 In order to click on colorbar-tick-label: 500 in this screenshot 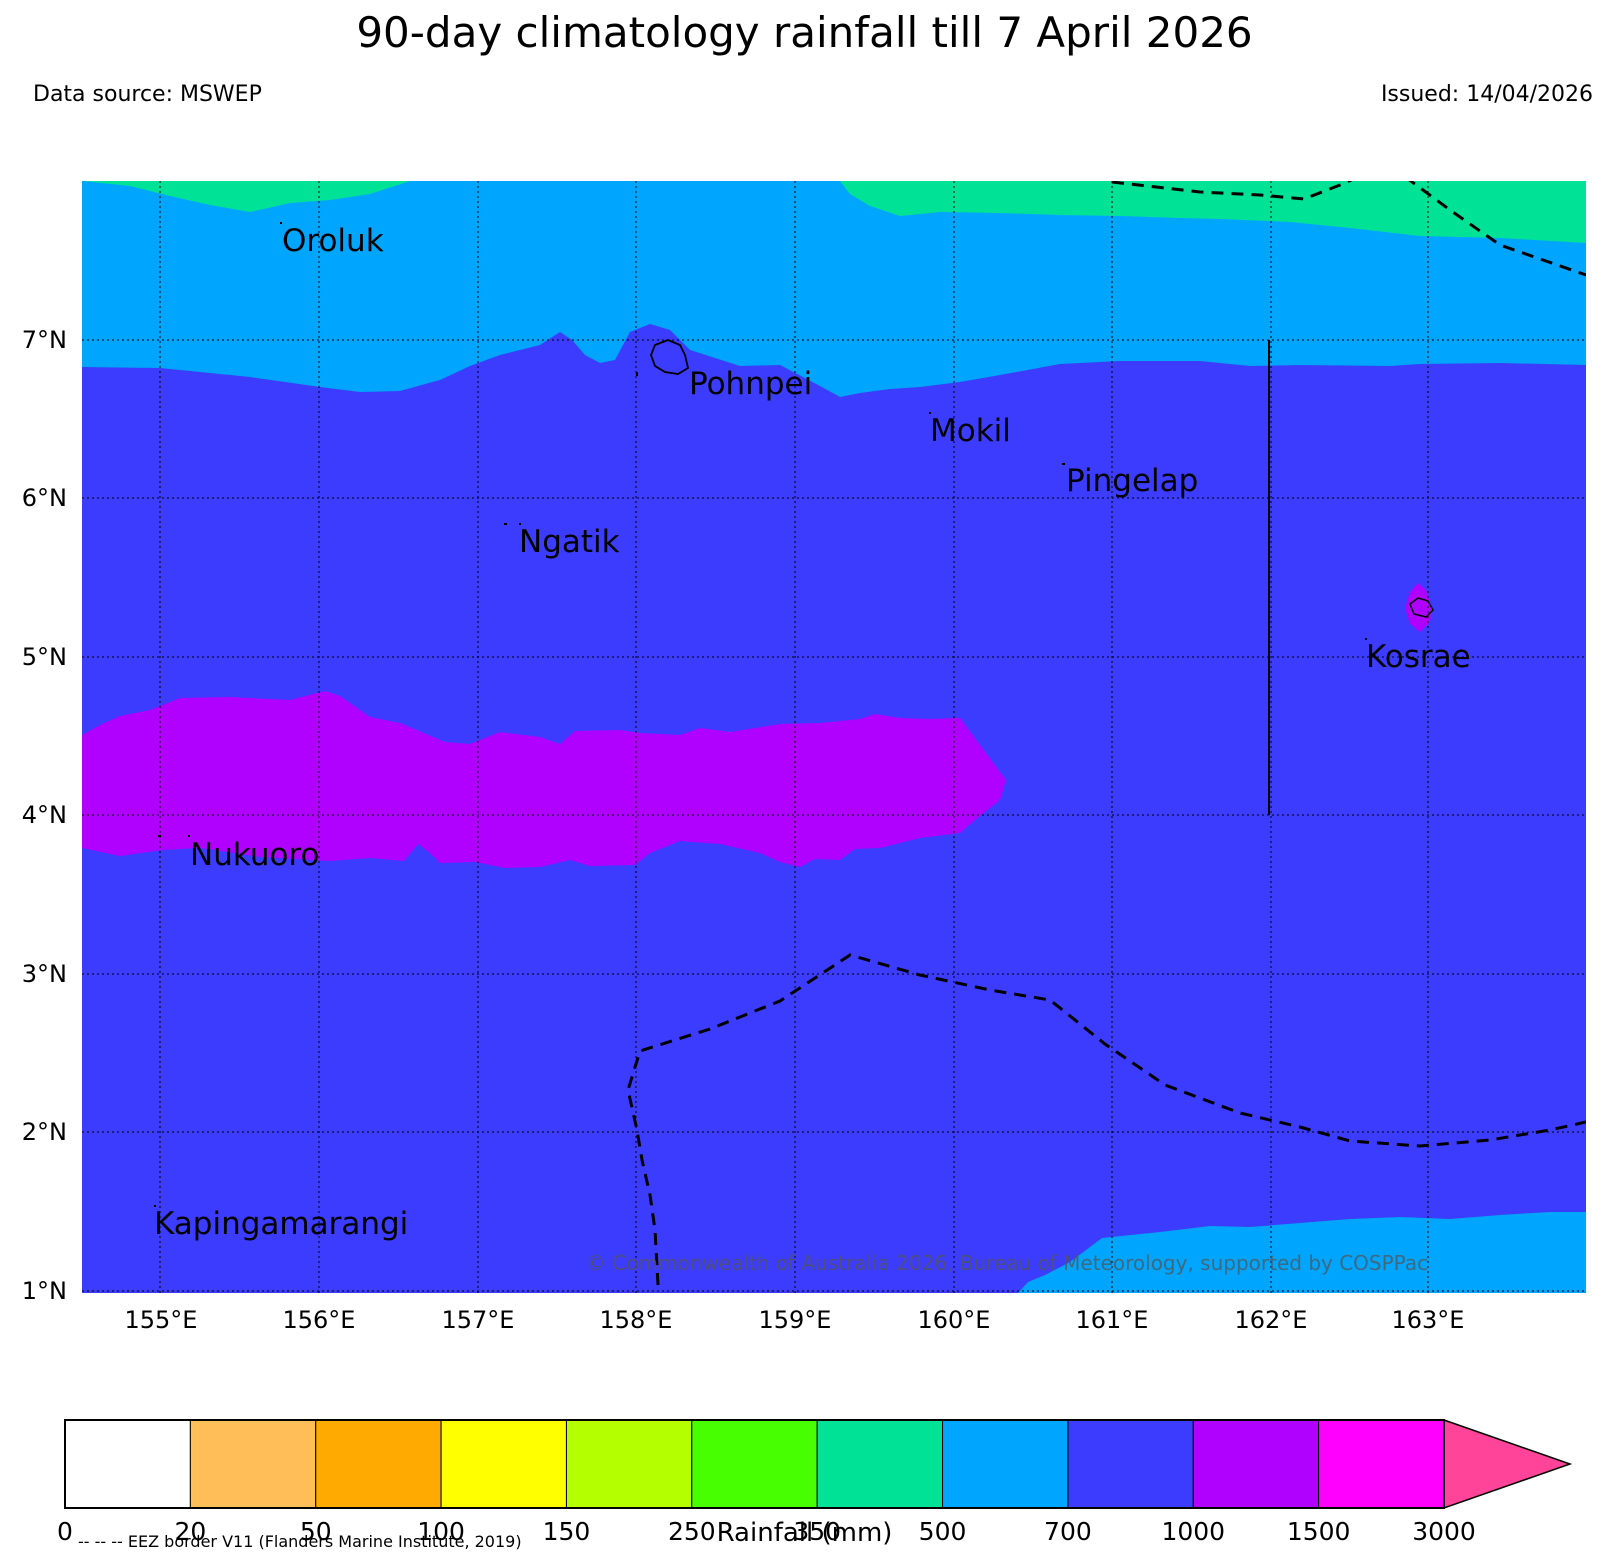, I will do `click(943, 1531)`.